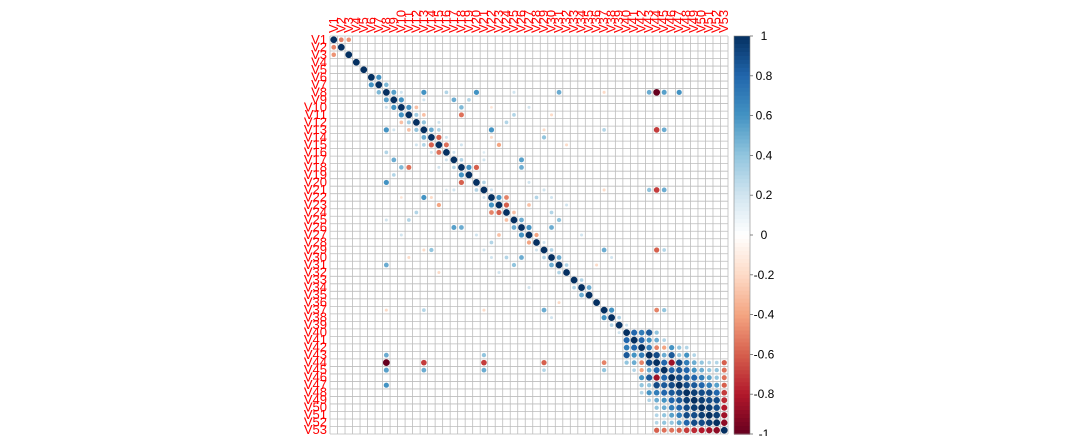  I want to click on corr-cell-V51-V51, so click(709, 415).